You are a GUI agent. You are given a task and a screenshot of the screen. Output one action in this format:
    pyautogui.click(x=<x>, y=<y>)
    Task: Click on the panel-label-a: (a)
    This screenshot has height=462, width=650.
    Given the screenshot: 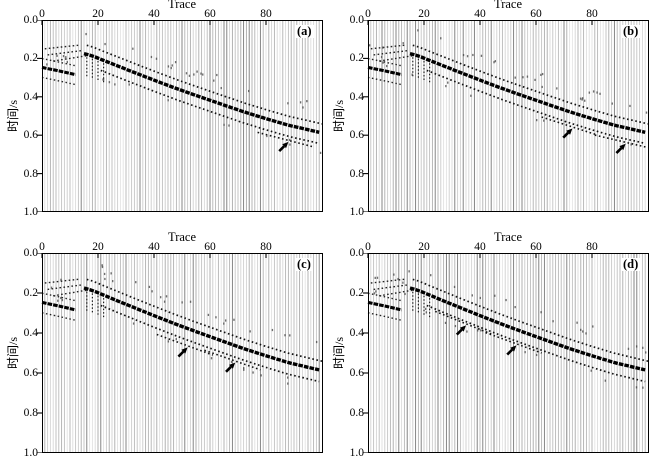 What is the action you would take?
    pyautogui.click(x=304, y=31)
    